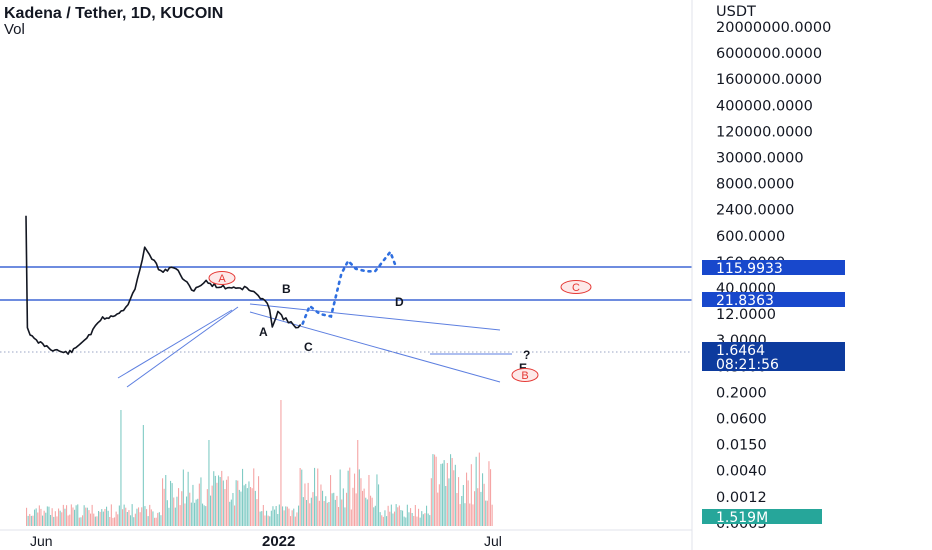  I want to click on svg-text: 115.9933, so click(749, 269).